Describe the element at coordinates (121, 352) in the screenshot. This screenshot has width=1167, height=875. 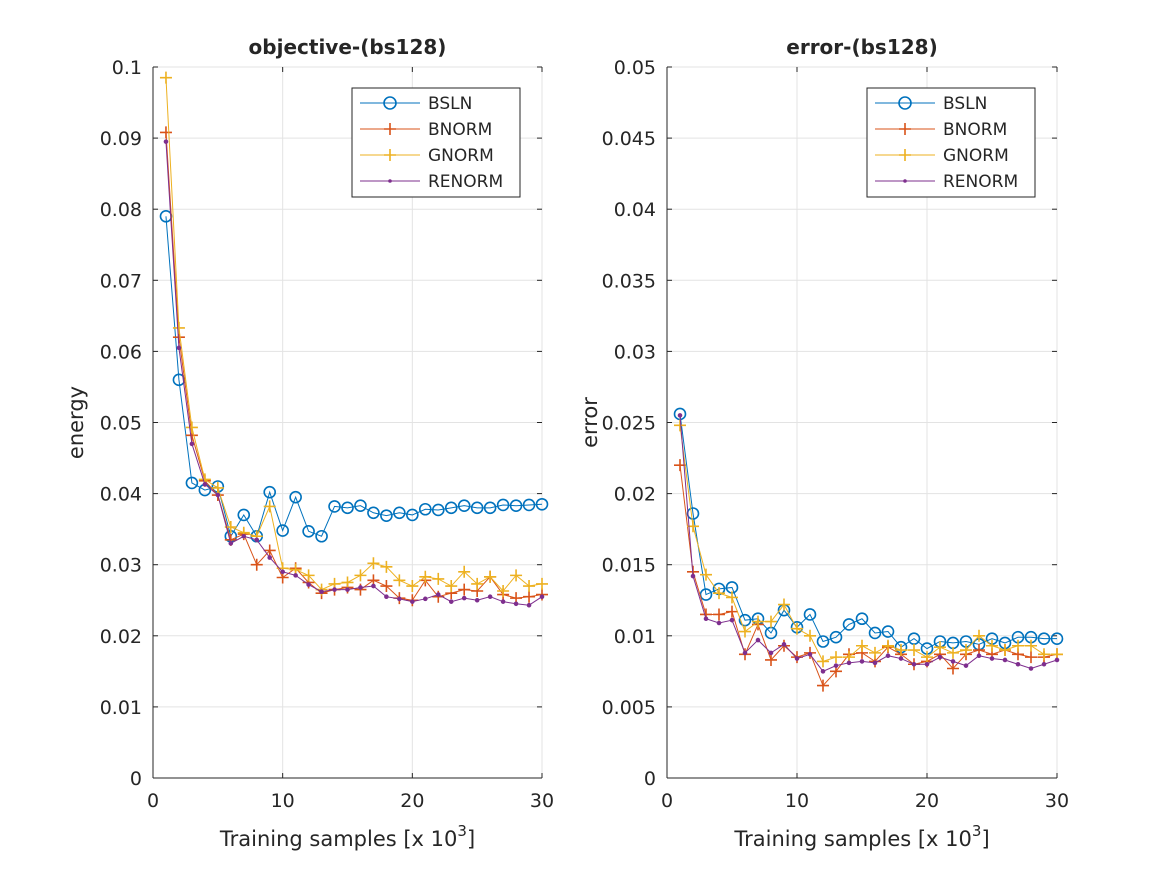
I see `y-tick-label: 0.06` at that location.